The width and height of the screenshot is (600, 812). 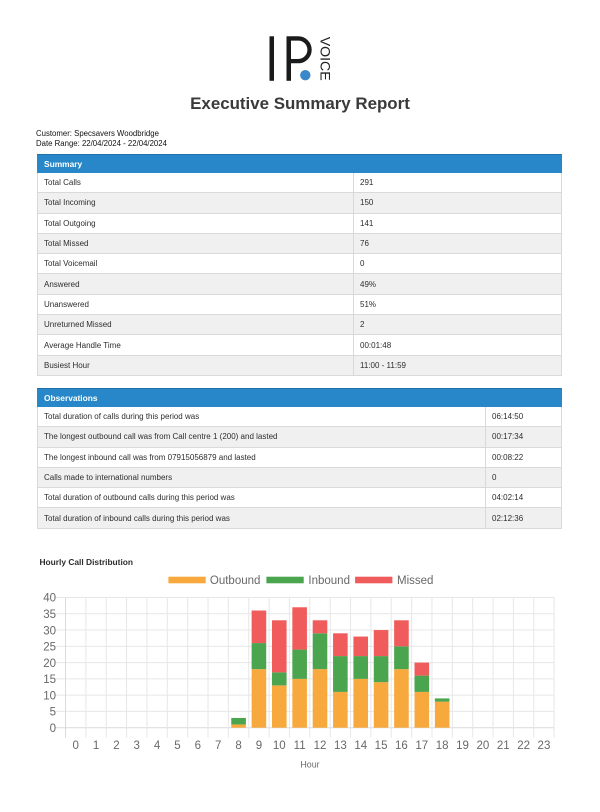 What do you see at coordinates (300, 746) in the screenshot?
I see `svg-text: 11` at bounding box center [300, 746].